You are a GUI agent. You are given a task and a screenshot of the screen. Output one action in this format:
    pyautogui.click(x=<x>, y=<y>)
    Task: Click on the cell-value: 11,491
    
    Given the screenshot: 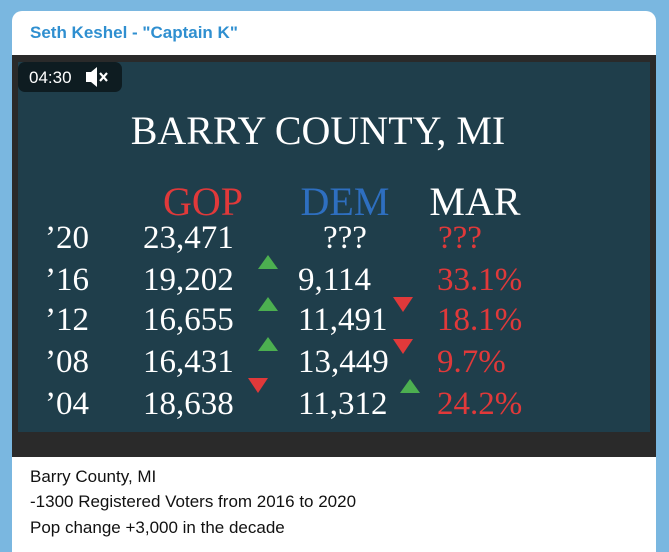 What is the action you would take?
    pyautogui.click(x=343, y=320)
    